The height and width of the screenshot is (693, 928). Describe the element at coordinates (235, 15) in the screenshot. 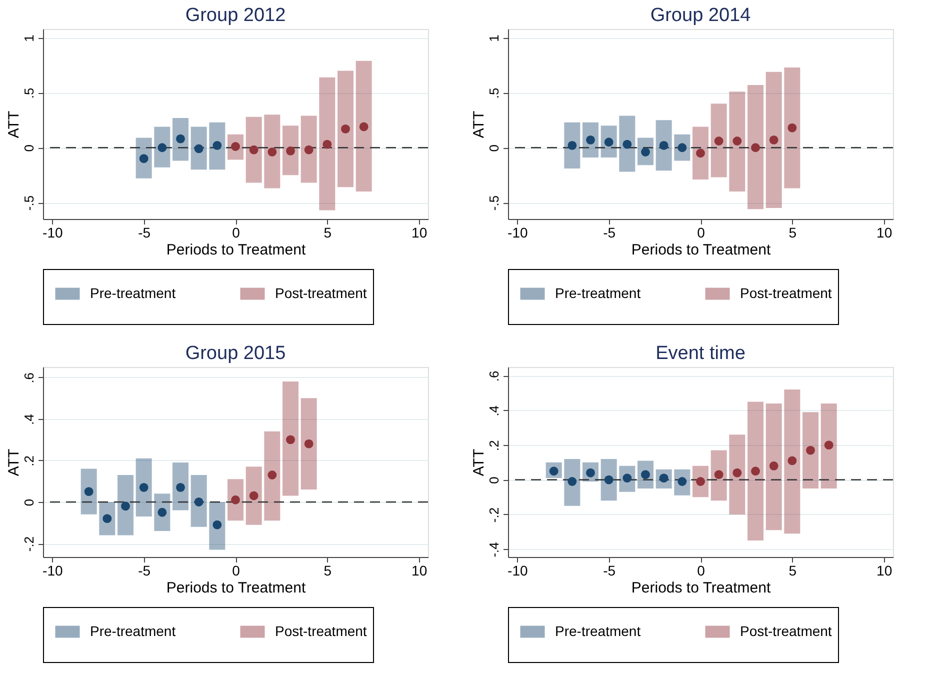

I see `chart-title: Group 2012` at that location.